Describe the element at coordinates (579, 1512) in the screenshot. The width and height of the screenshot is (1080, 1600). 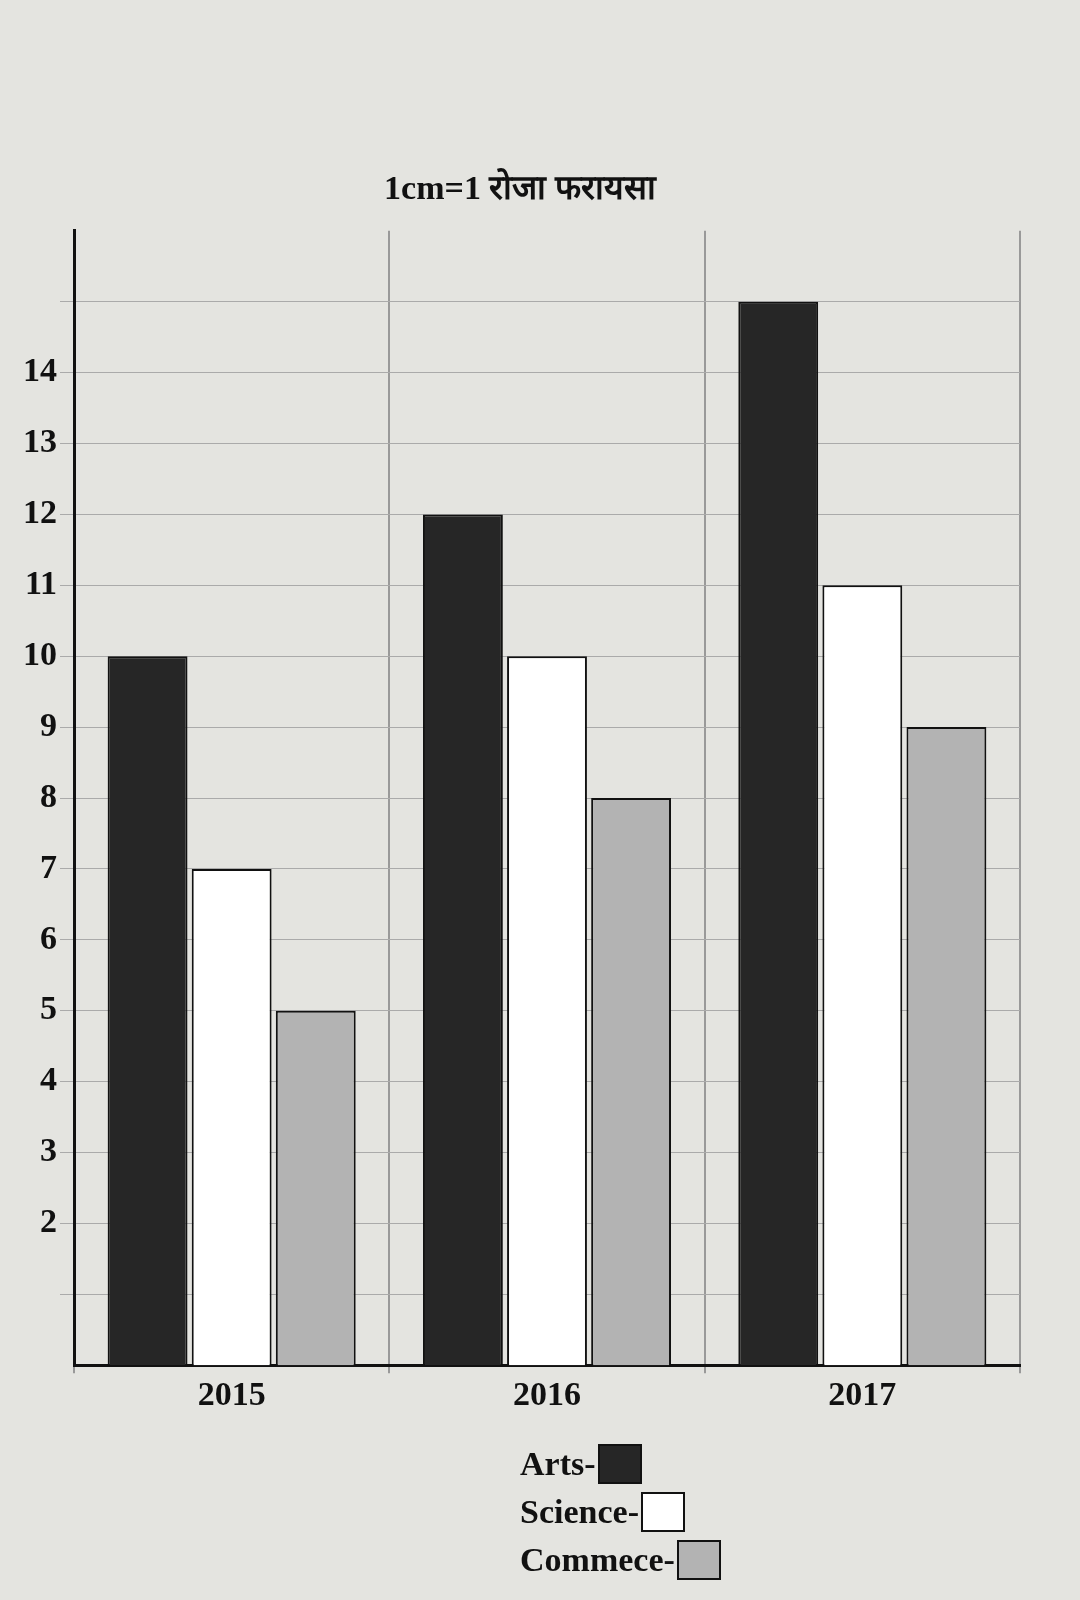
I see `legend-label: Science-` at that location.